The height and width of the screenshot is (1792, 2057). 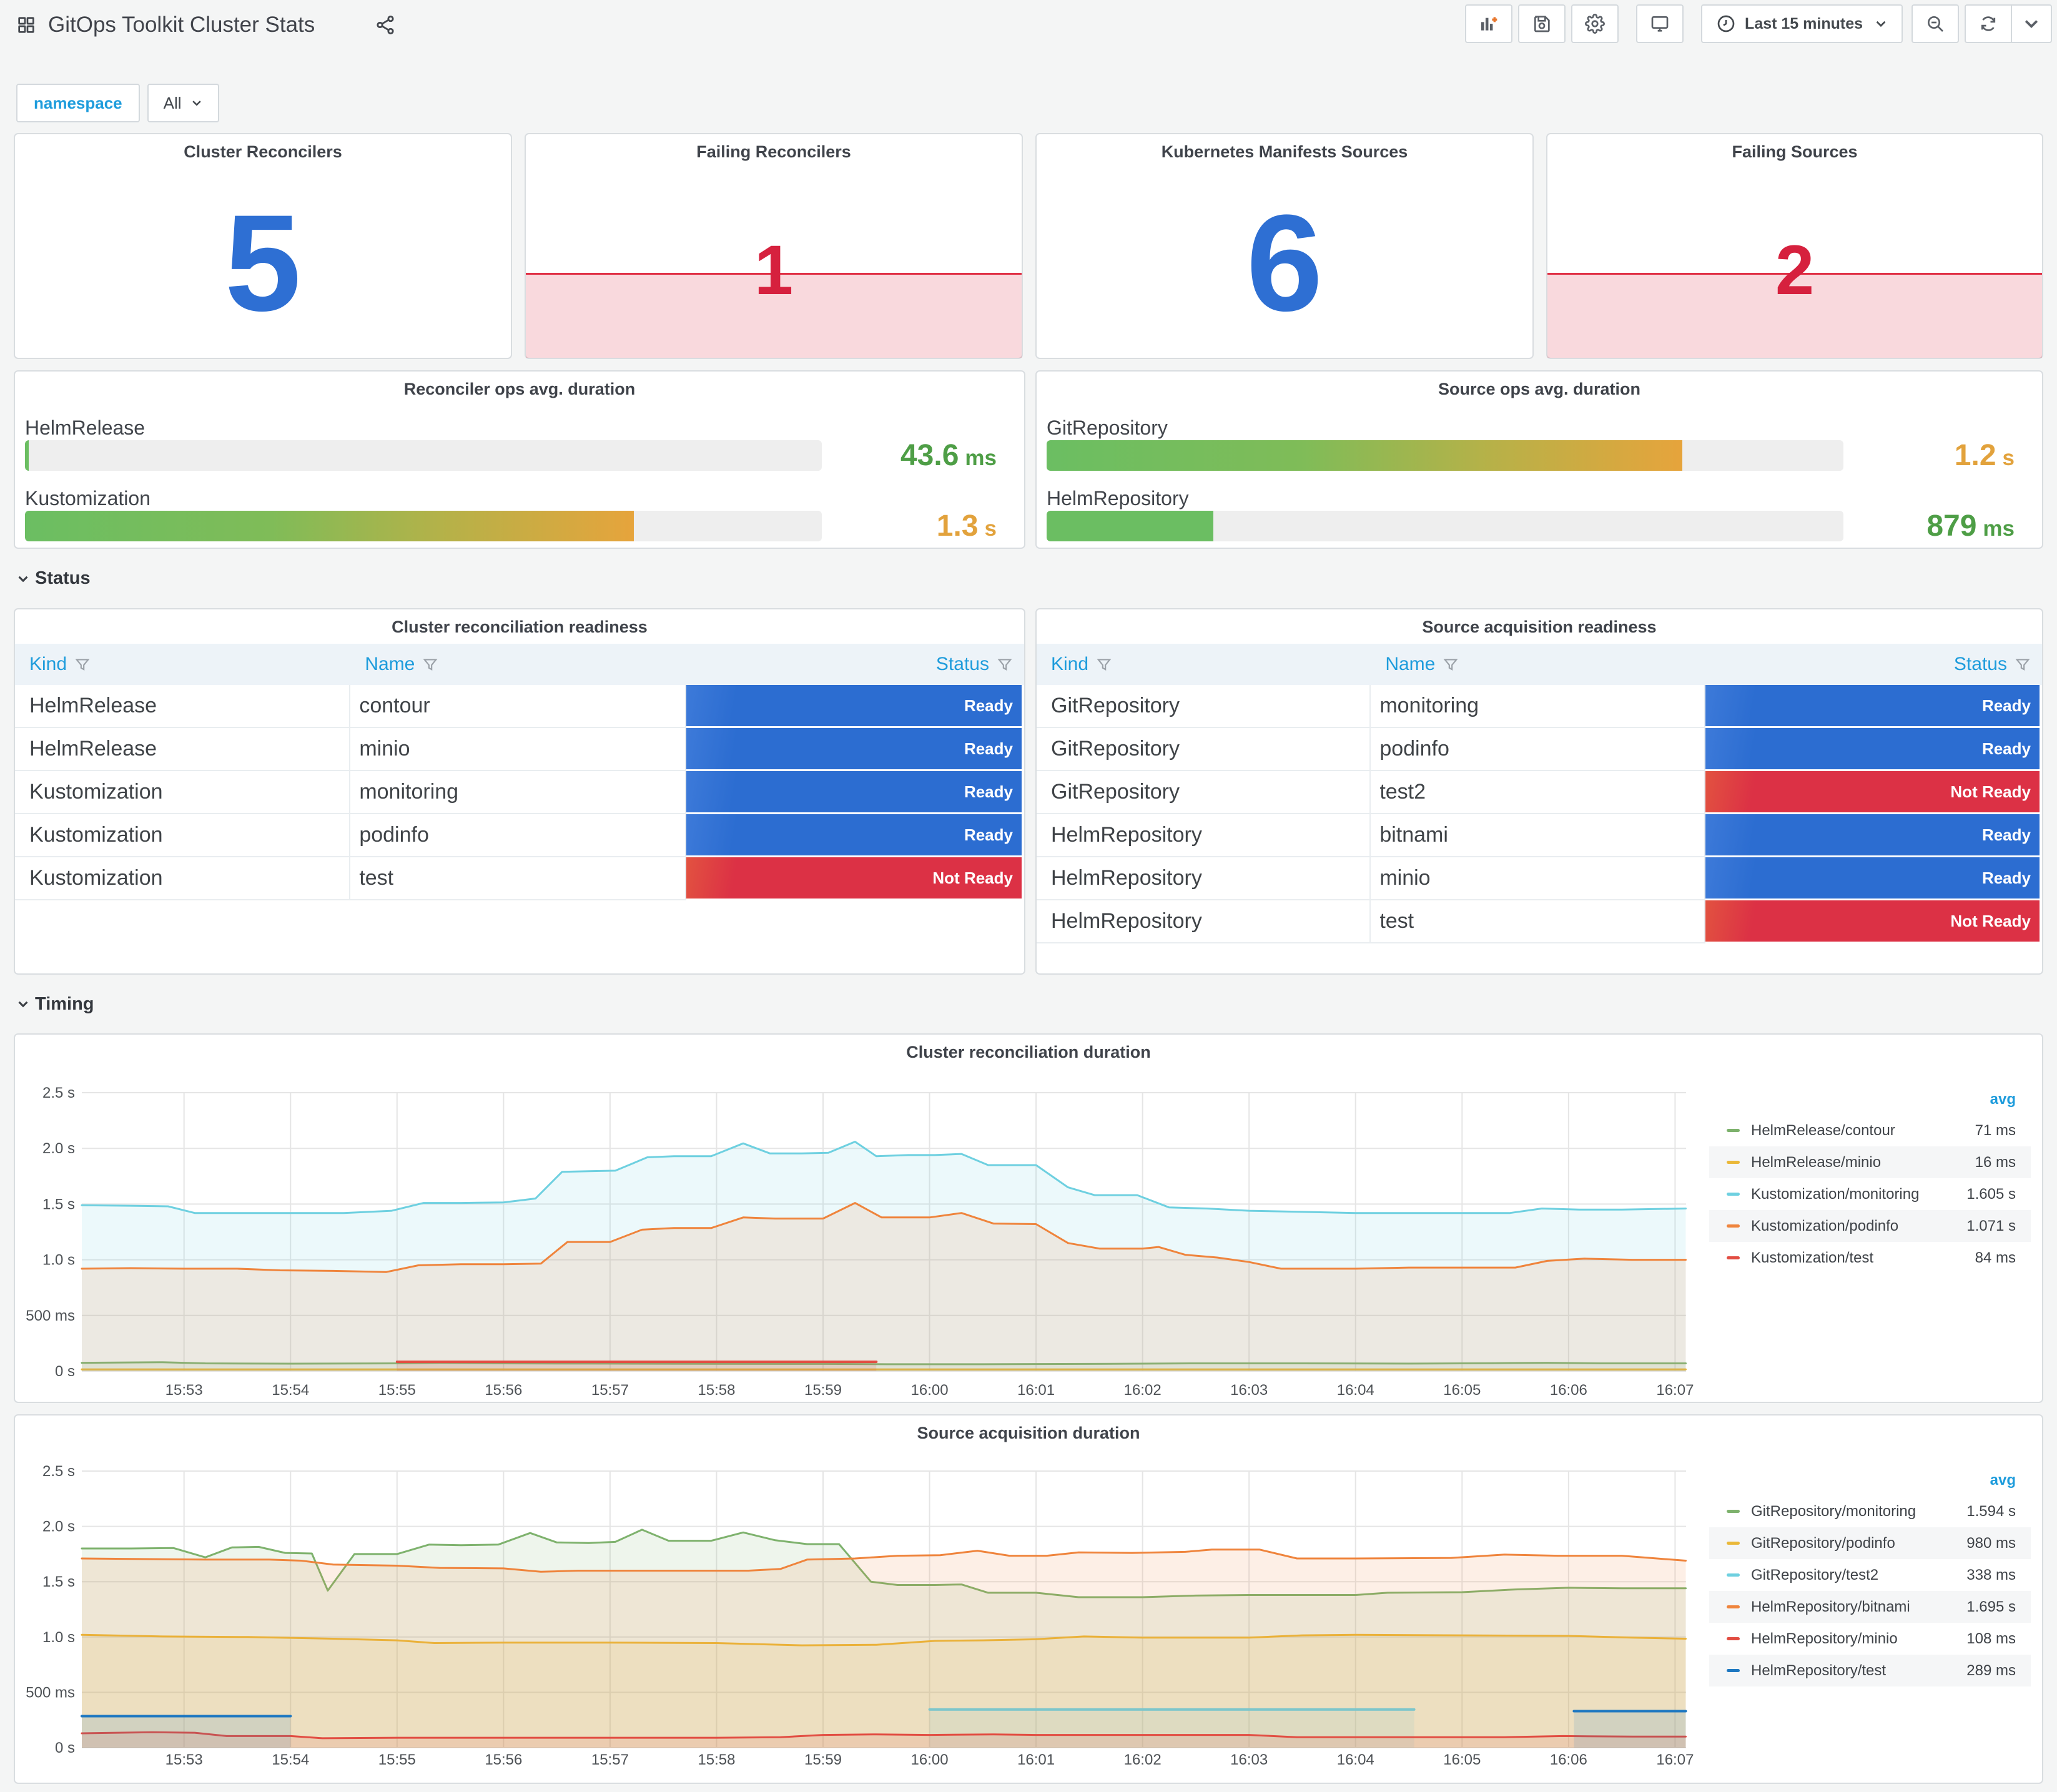 I want to click on legend-item: HelmRepository/bitnami 1.695 s, so click(x=1870, y=1607).